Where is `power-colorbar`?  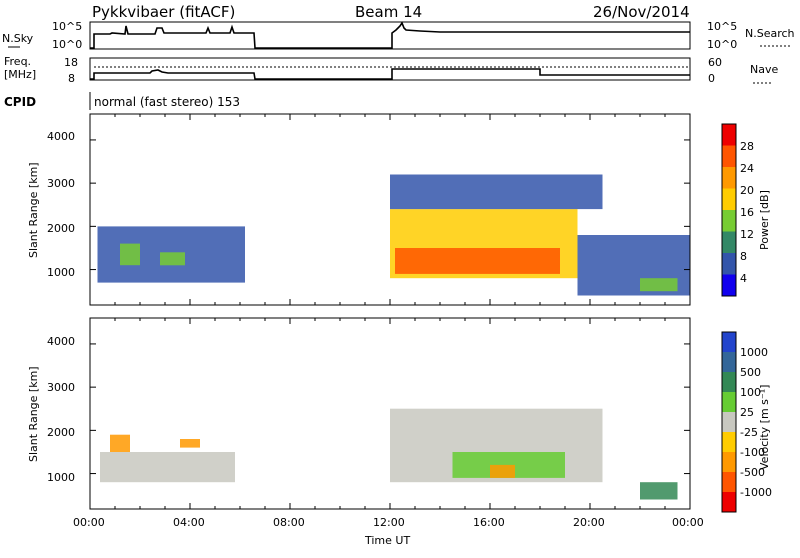 power-colorbar is located at coordinates (729, 210).